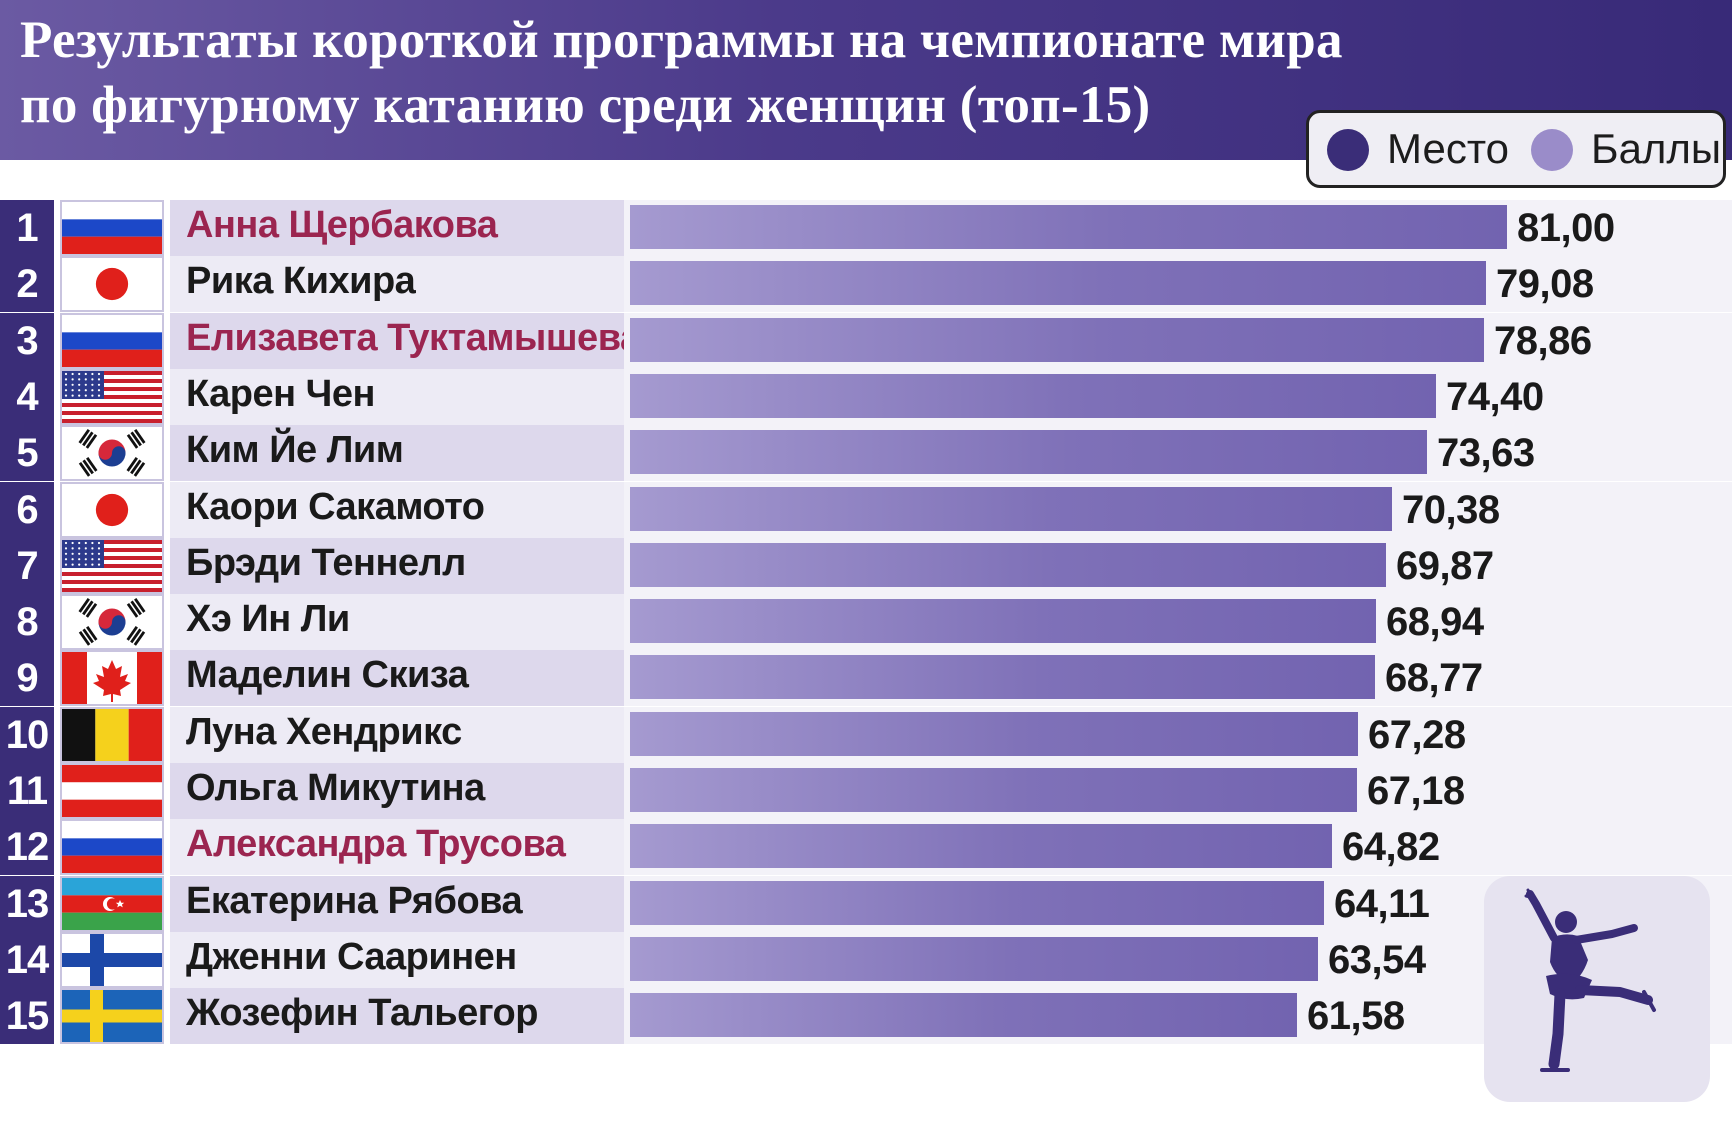  Describe the element at coordinates (268, 619) in the screenshot. I see `athlete-name: Хэ Ин Ли` at that location.